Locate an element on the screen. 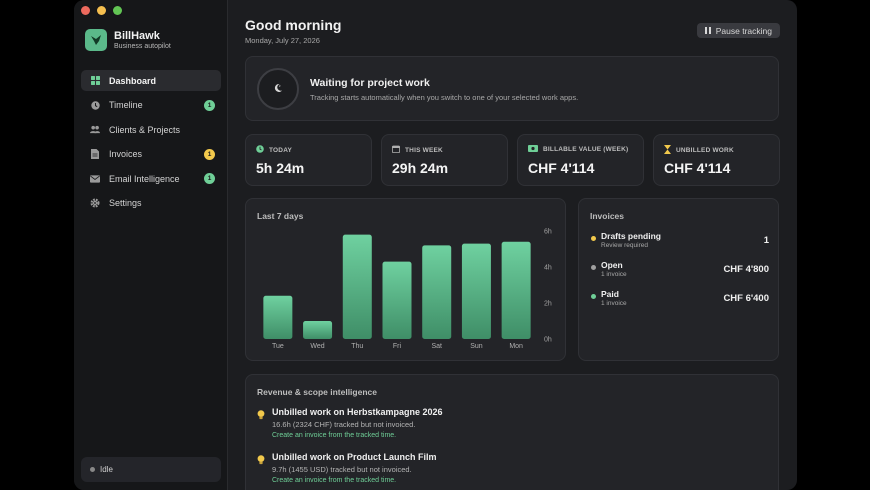 This screenshot has height=490, width=870. sidebar-item-dashboard: Dashboard is located at coordinates (151, 80).